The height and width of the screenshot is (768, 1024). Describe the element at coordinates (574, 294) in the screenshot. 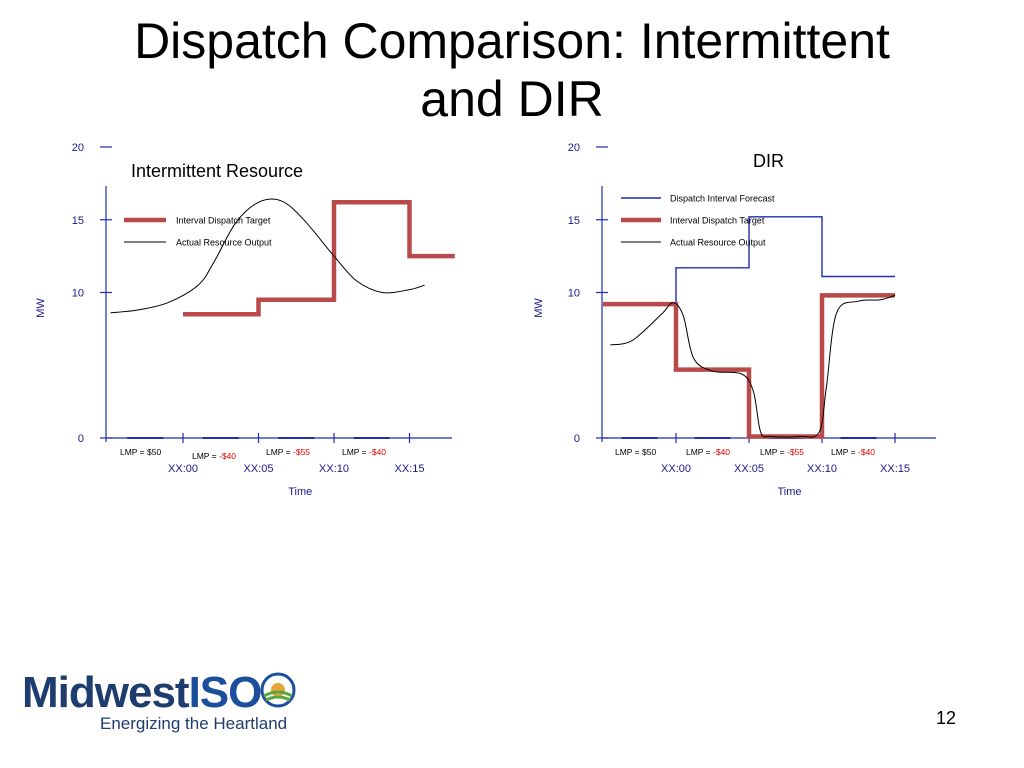

I see `right-y-tick-label: 10` at that location.